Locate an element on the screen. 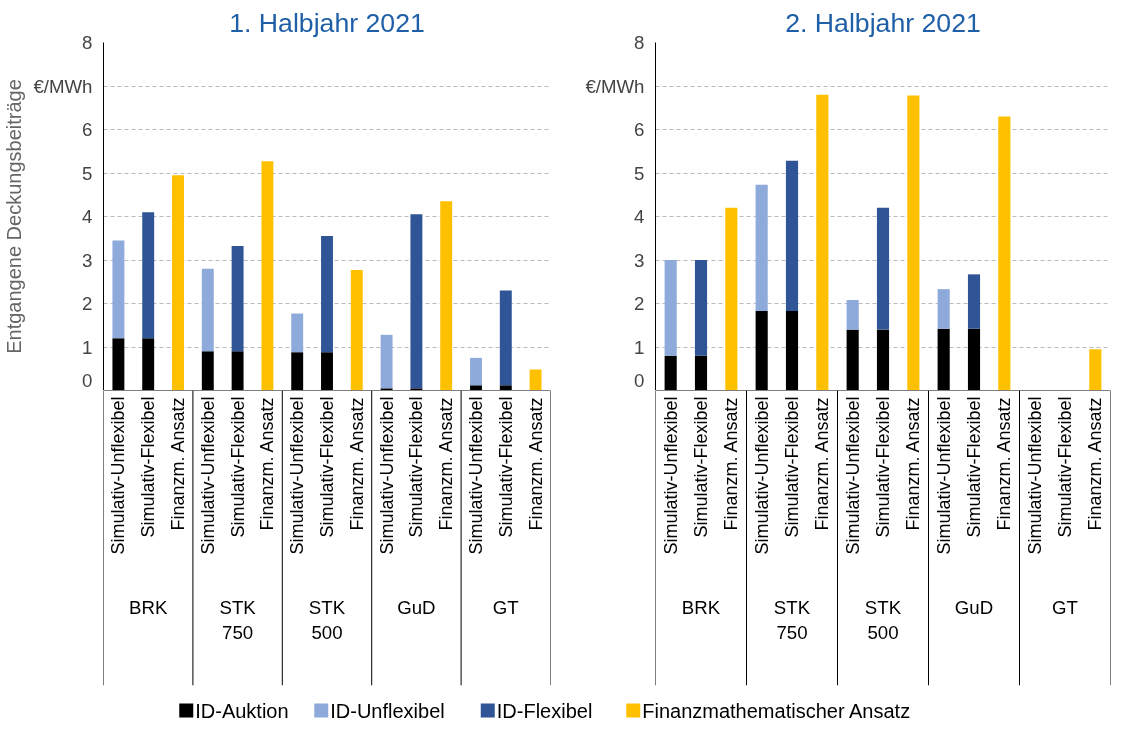 The height and width of the screenshot is (743, 1125). y-tick-label: 1 is located at coordinates (87, 347).